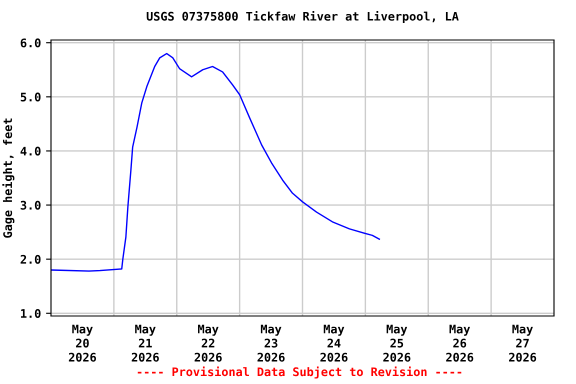 This screenshot has height=384, width=576. Describe the element at coordinates (145, 343) in the screenshot. I see `x-tick-label: May 21 2026` at that location.